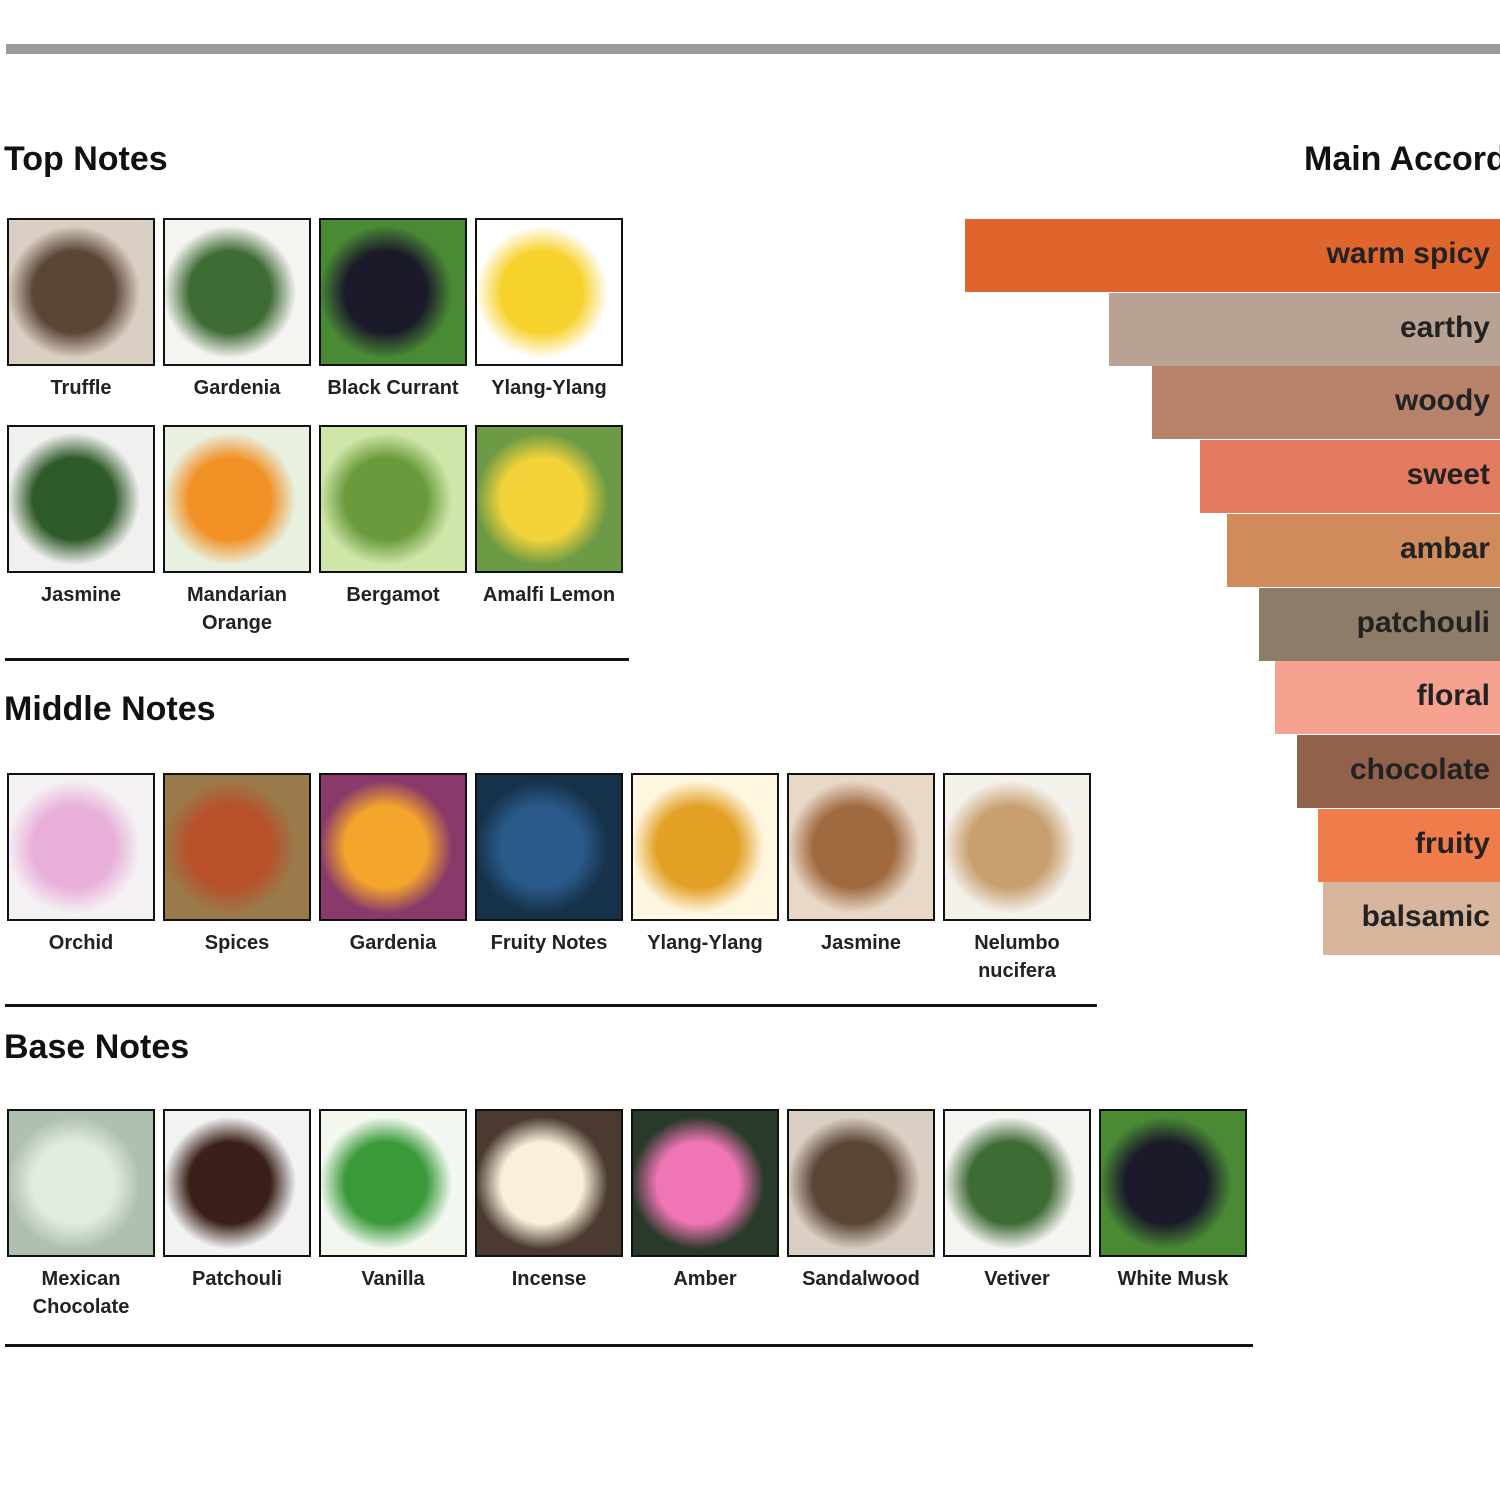 The image size is (1500, 1500). What do you see at coordinates (393, 595) in the screenshot?
I see `note-label: Bergamot` at bounding box center [393, 595].